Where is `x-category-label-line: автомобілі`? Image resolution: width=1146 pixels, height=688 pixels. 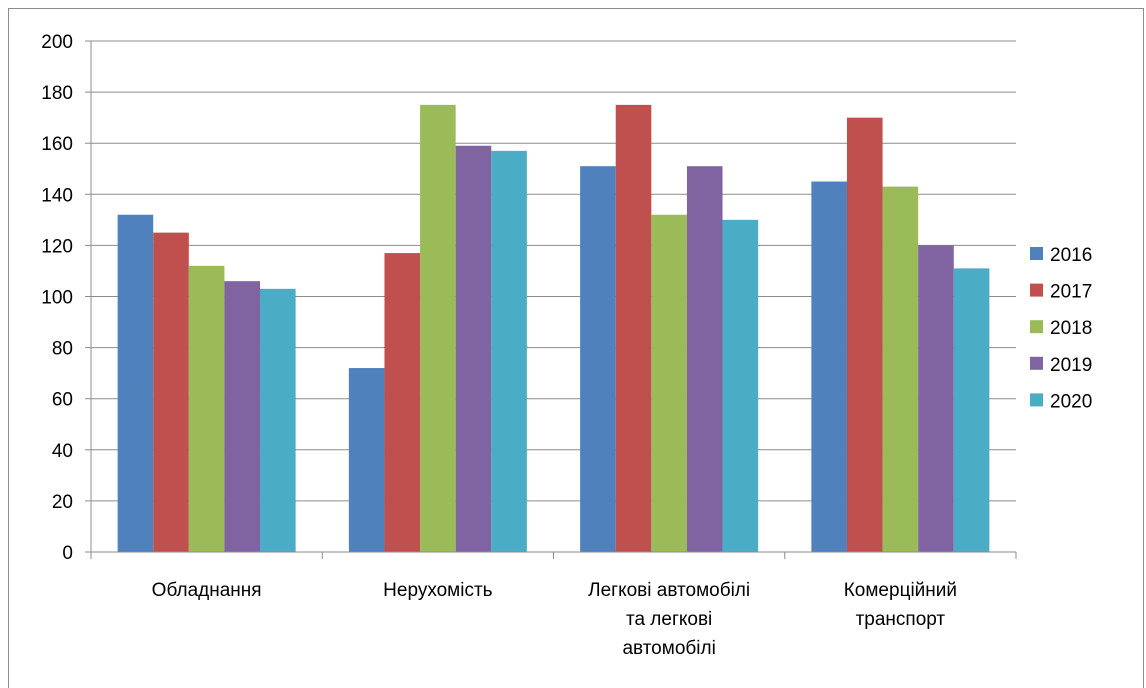 x-category-label-line: автомобілі is located at coordinates (668, 648).